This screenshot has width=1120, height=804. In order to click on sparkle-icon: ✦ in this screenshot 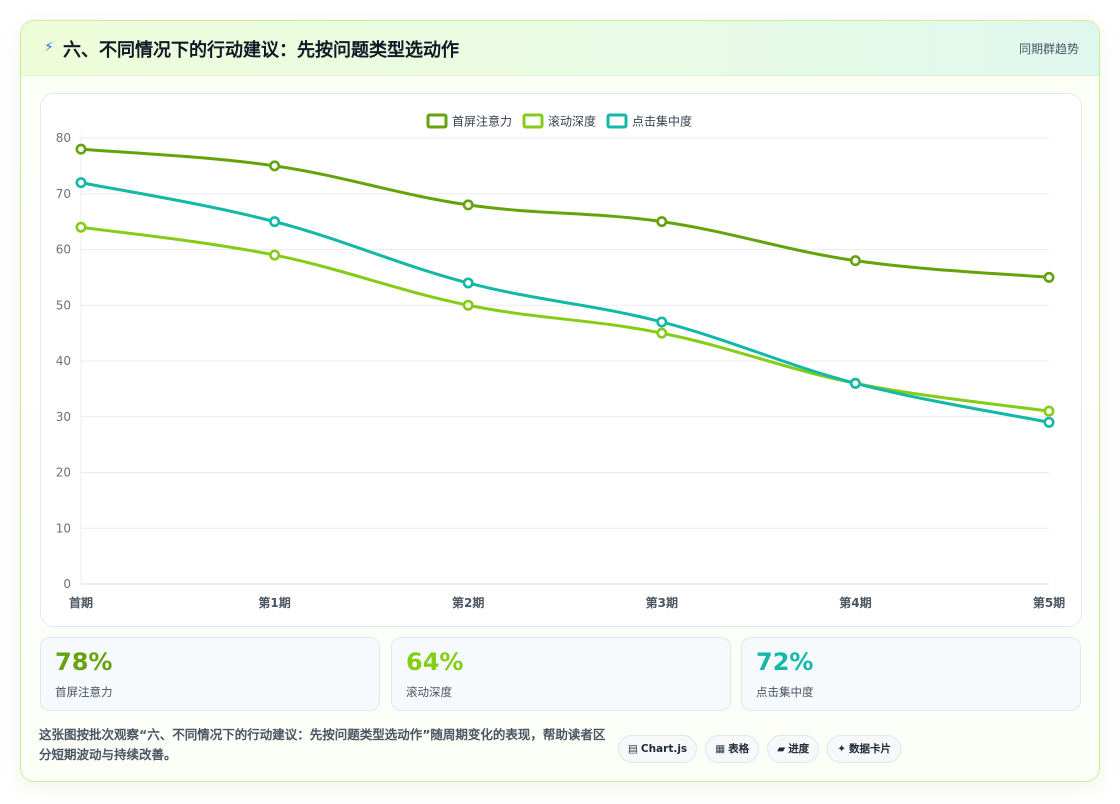, I will do `click(841, 749)`.